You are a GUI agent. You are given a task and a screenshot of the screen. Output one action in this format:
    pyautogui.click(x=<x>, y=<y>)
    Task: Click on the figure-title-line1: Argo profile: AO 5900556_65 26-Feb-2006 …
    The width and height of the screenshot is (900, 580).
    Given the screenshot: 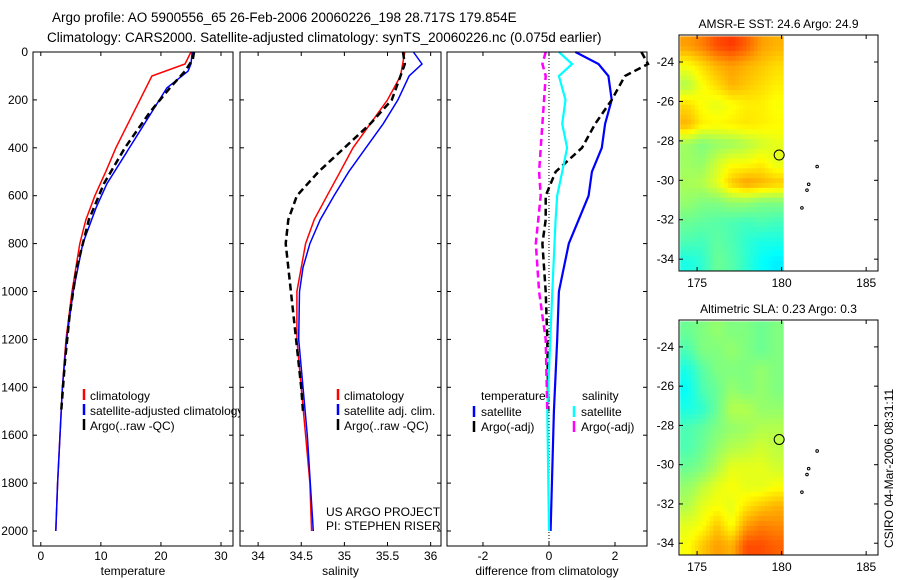 What is the action you would take?
    pyautogui.click(x=284, y=17)
    